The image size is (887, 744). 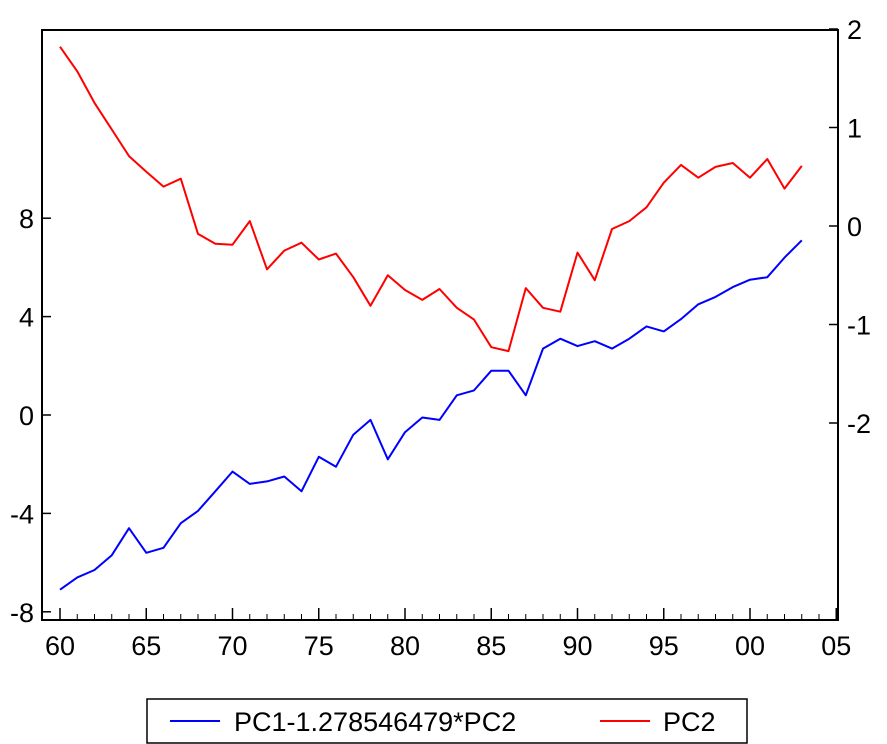 What do you see at coordinates (664, 646) in the screenshot?
I see `x-tick-label: 95` at bounding box center [664, 646].